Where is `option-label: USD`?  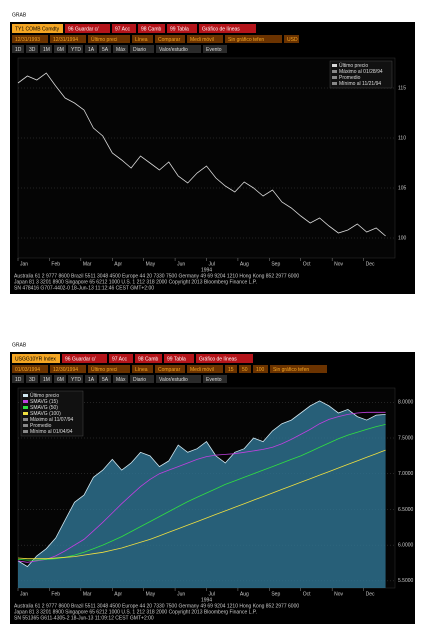 option-label: USD is located at coordinates (292, 40).